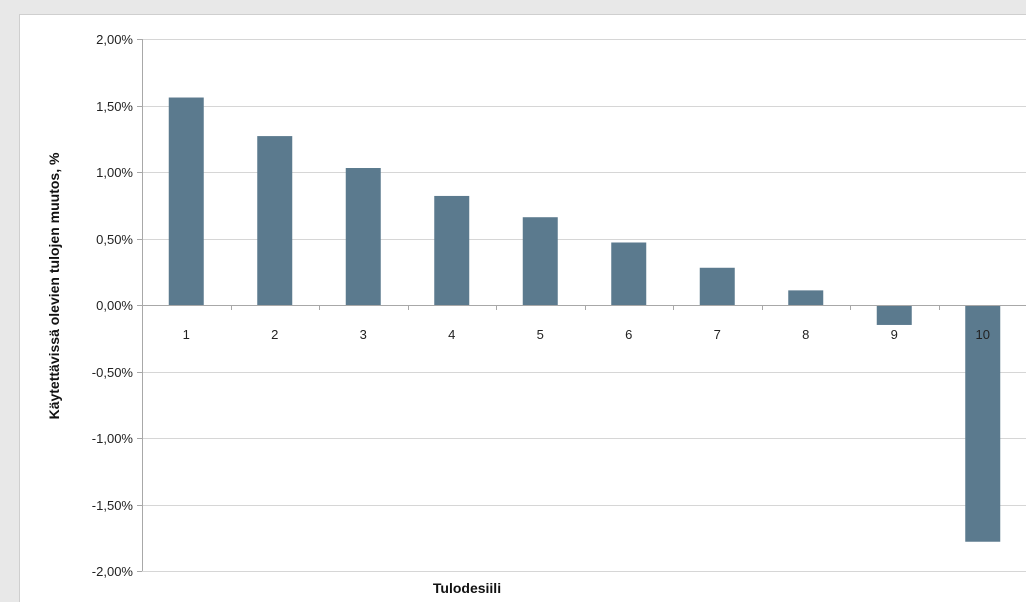 The width and height of the screenshot is (1026, 602). Describe the element at coordinates (628, 334) in the screenshot. I see `x-tick-label: 6` at that location.